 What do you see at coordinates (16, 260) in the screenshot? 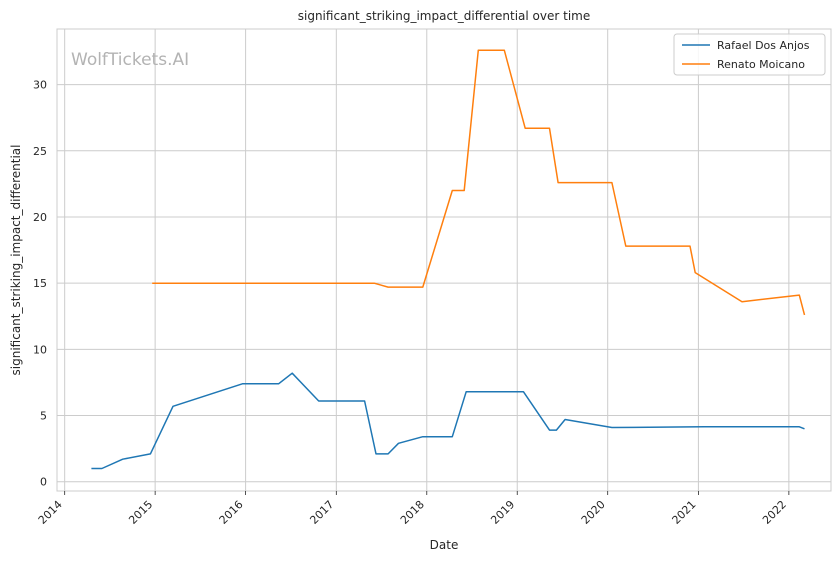
I see `y-axis-label: significant_striking_impact_differential` at bounding box center [16, 260].